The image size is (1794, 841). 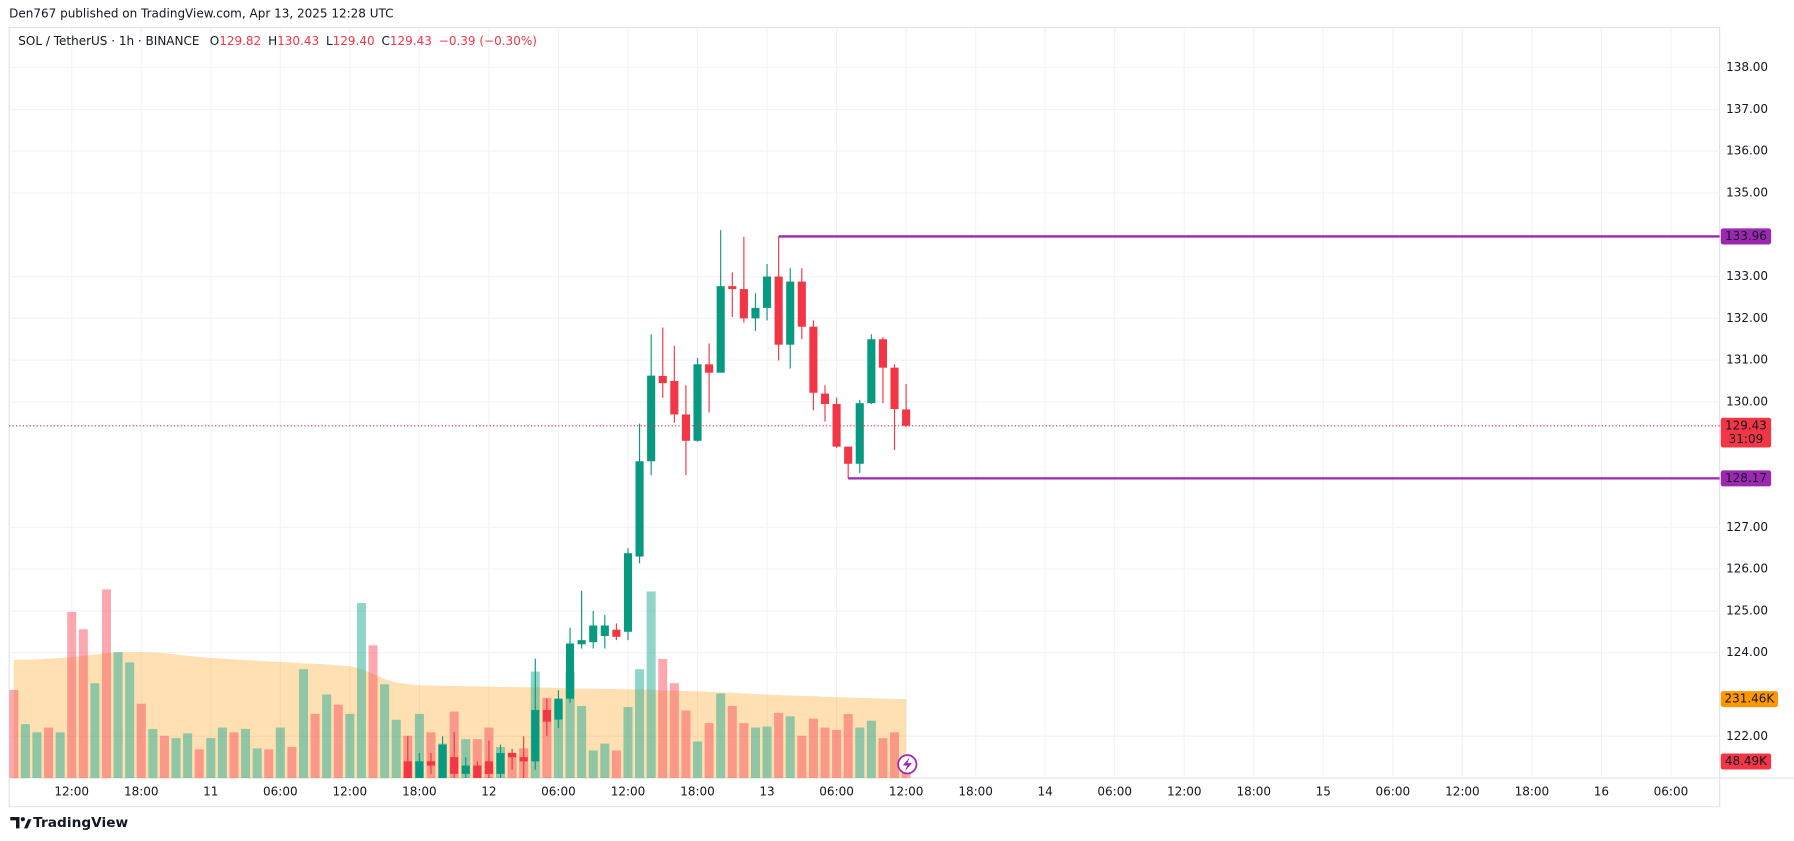 I want to click on y-tick-label: 131.00, so click(x=1747, y=360).